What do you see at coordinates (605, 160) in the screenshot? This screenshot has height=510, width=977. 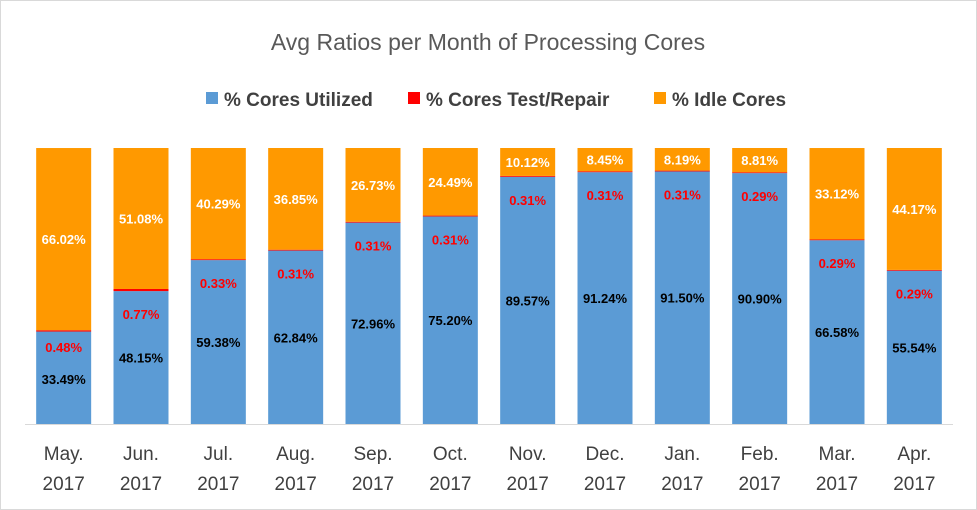 I see `data-label-series-2: 8.45%` at bounding box center [605, 160].